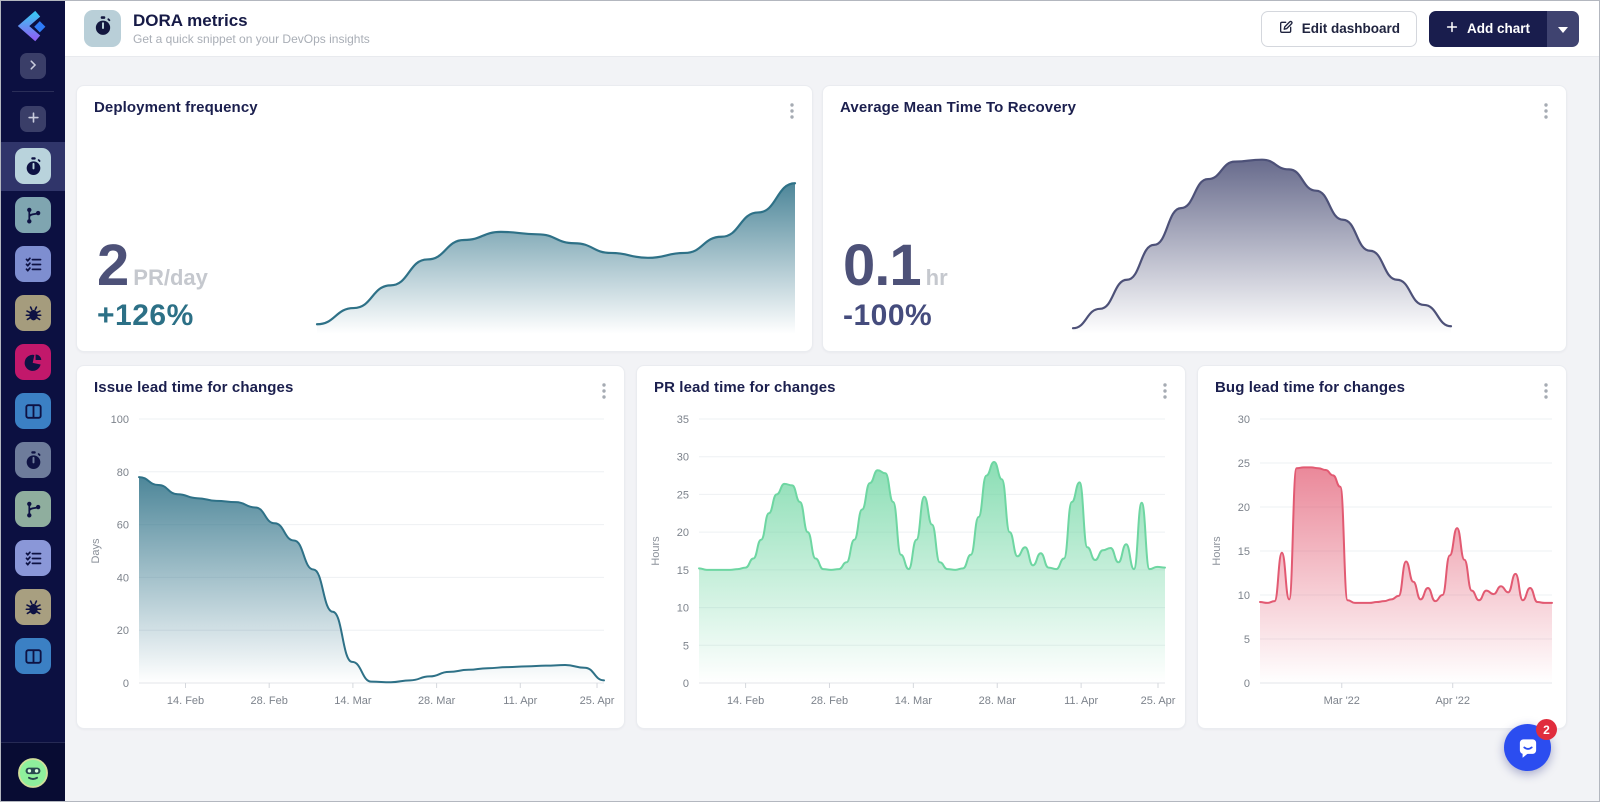 This screenshot has height=802, width=1600. Describe the element at coordinates (948, 283) in the screenshot. I see `metric-block: 0.1 hr -100%` at that location.